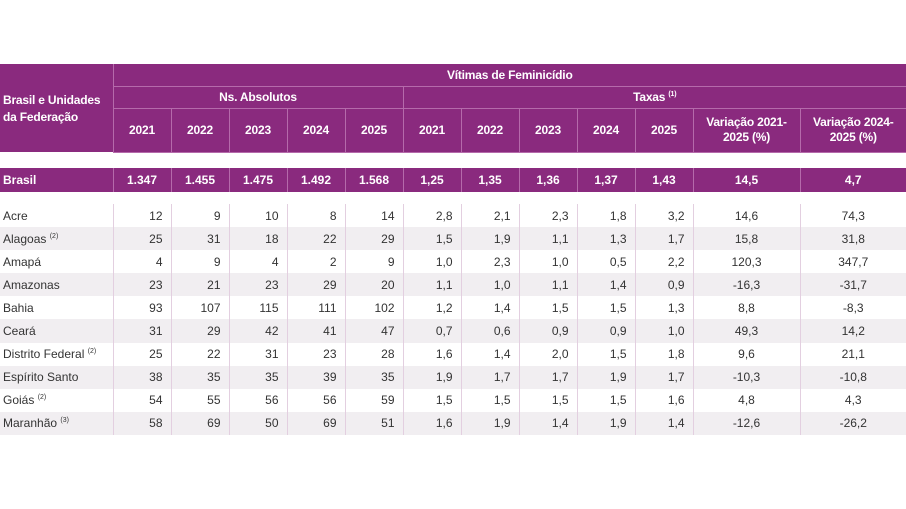 This screenshot has height=509, width=906. Describe the element at coordinates (853, 285) in the screenshot. I see `state-var2-cell: -31,7` at that location.